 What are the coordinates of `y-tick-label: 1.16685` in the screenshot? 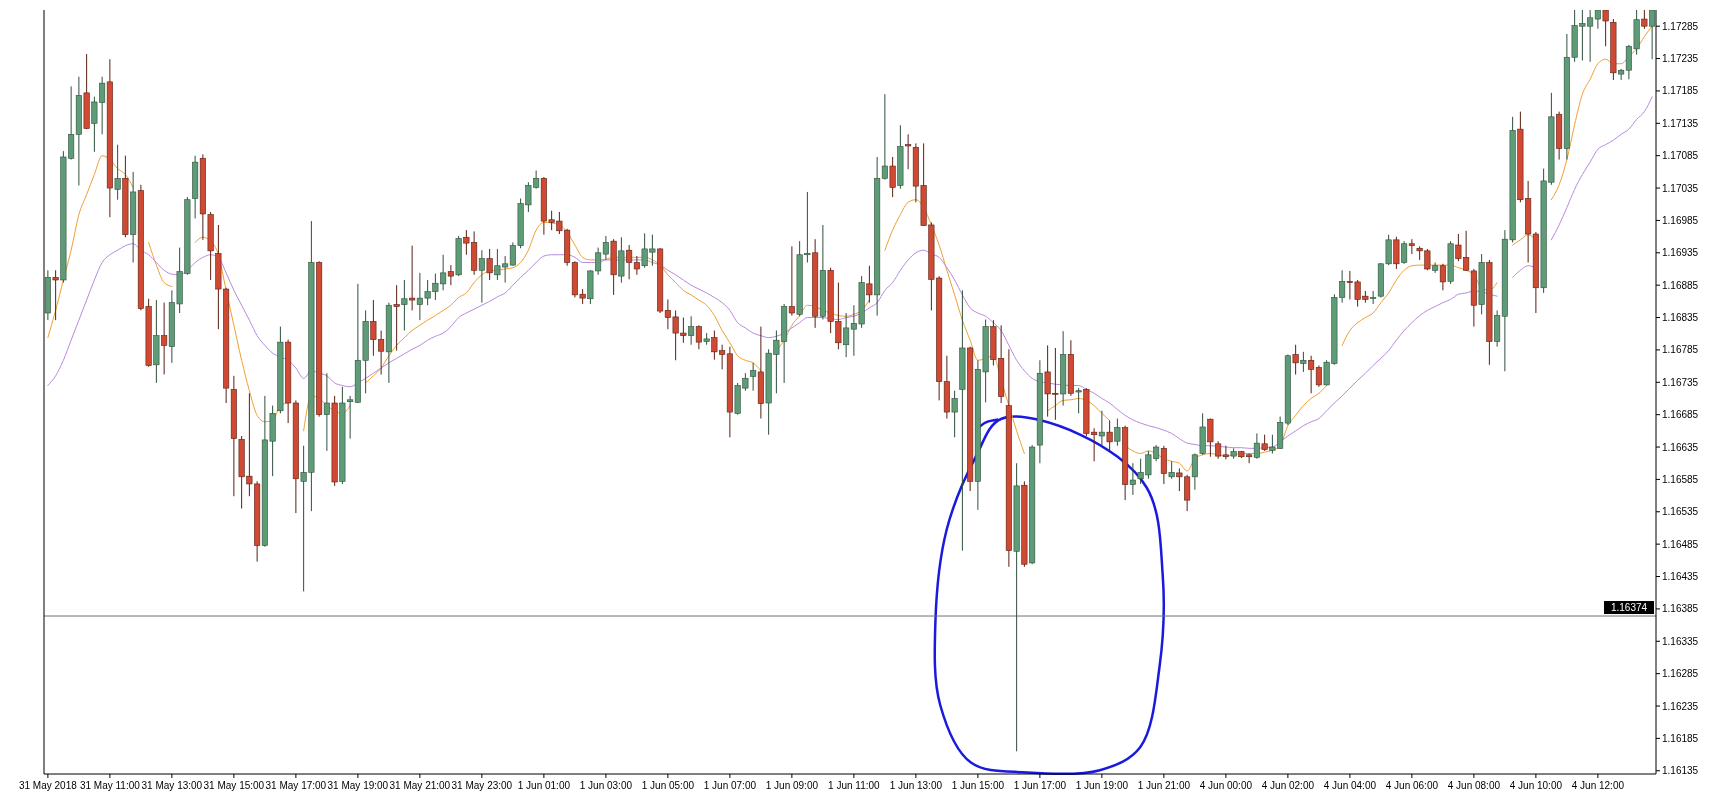 It's located at (1680, 415).